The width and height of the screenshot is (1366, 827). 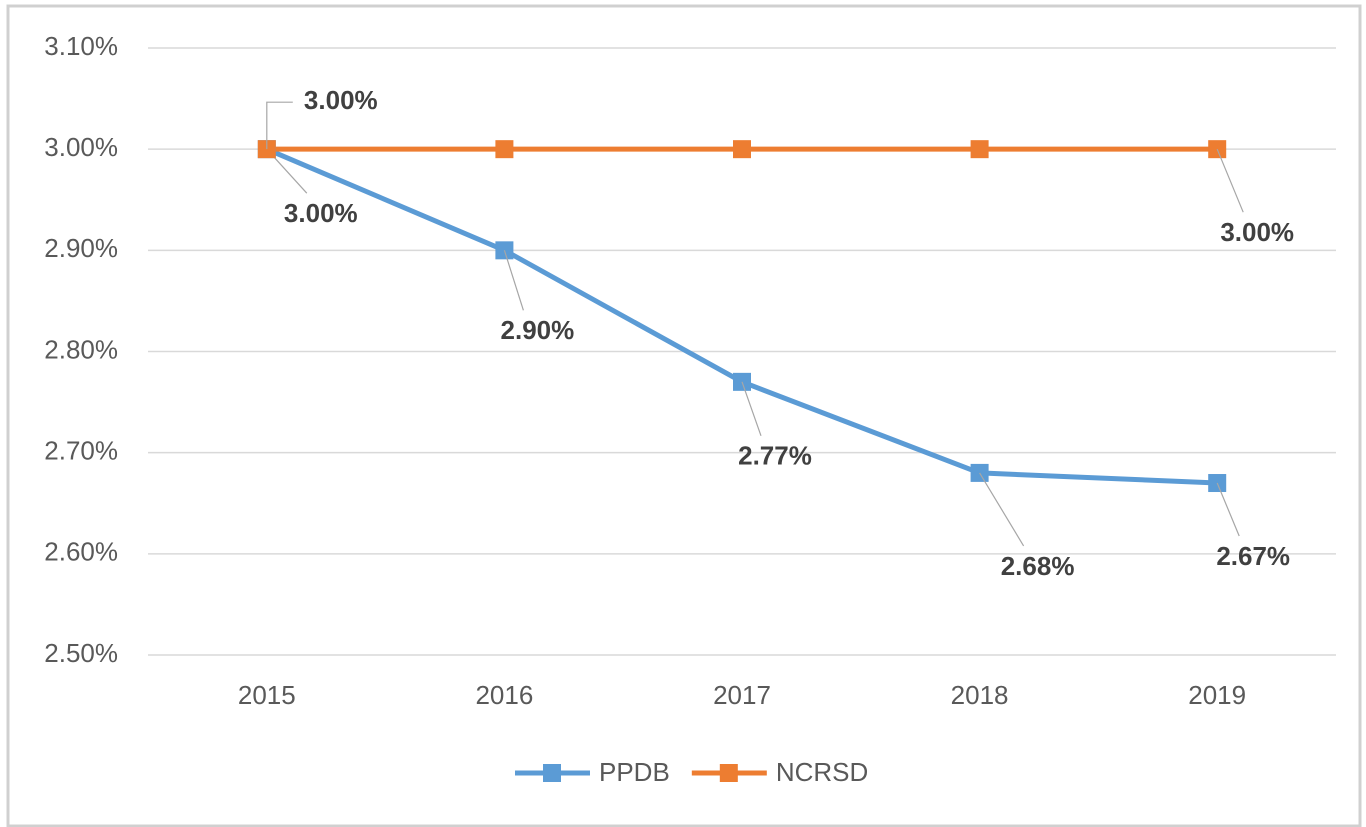 What do you see at coordinates (775, 456) in the screenshot?
I see `data-label: 2.77%` at bounding box center [775, 456].